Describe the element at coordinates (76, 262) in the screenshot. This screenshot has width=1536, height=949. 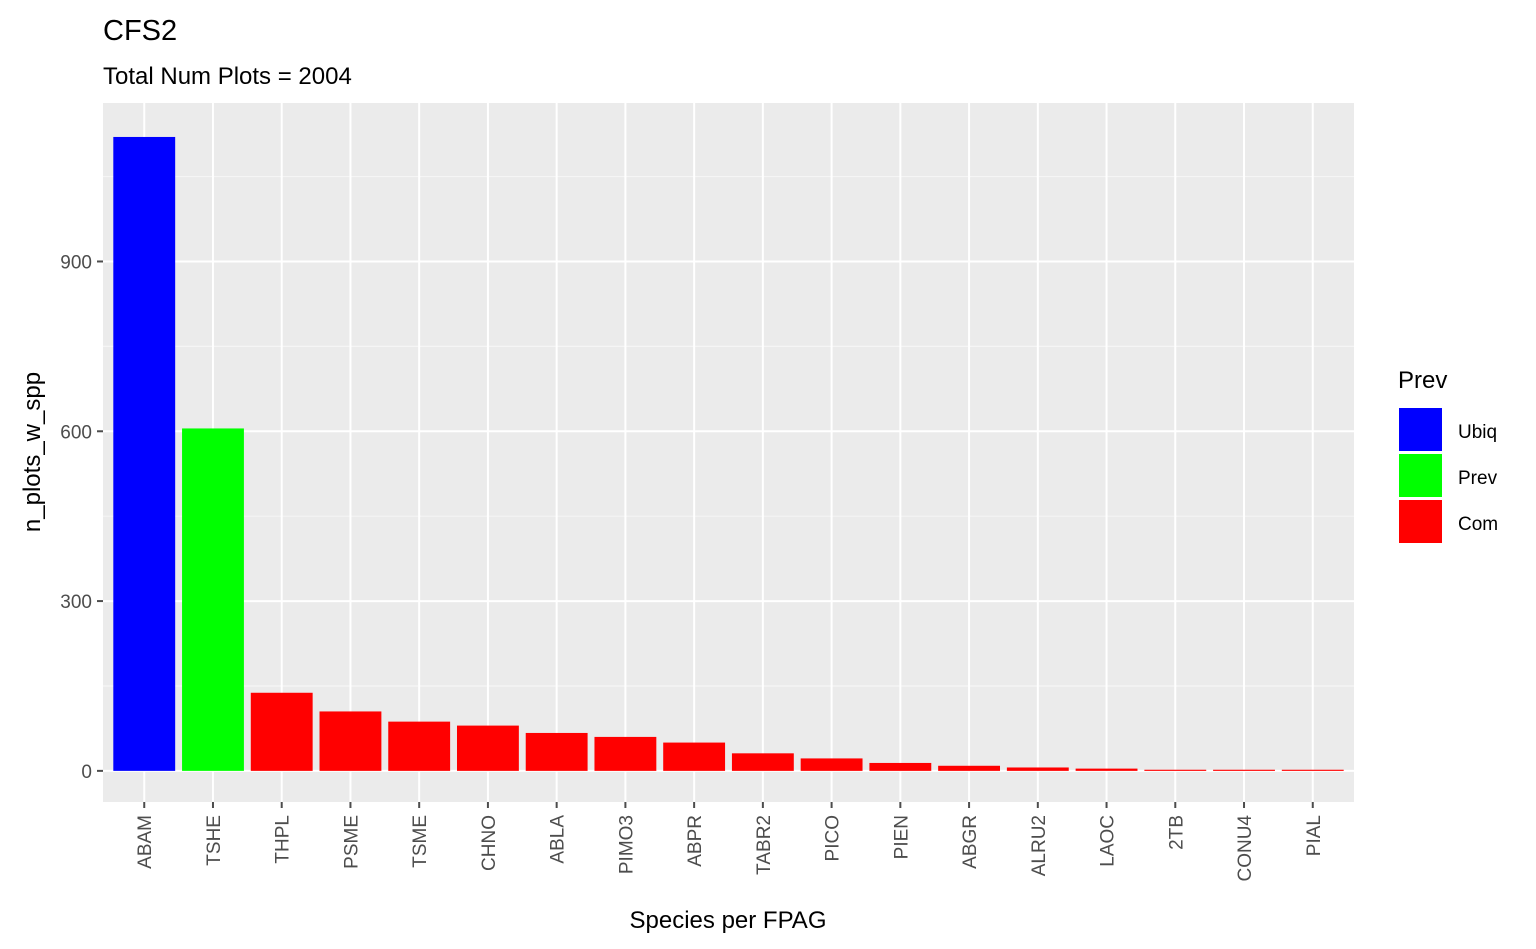
I see `y-tick-label: 900` at that location.